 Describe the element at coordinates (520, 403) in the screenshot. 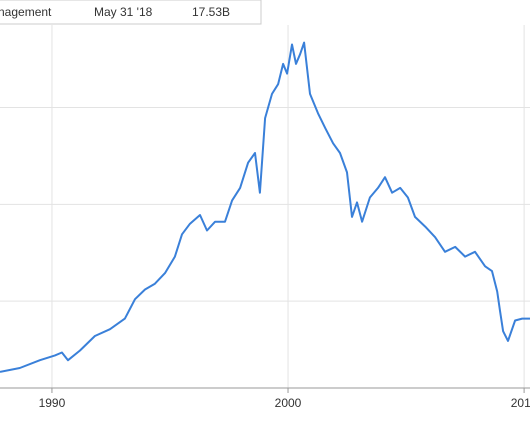

I see `x-tick-label: 2010` at that location.